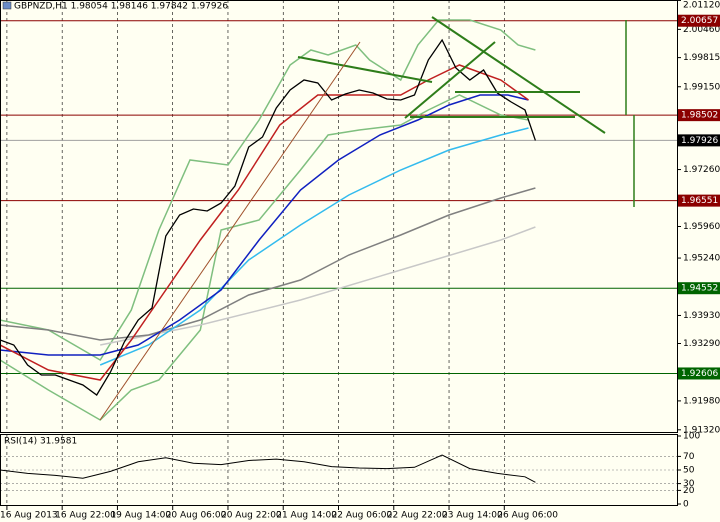 This screenshot has width=720, height=522. Describe the element at coordinates (701, 227) in the screenshot. I see `y-tick-label: 1.95960` at that location.